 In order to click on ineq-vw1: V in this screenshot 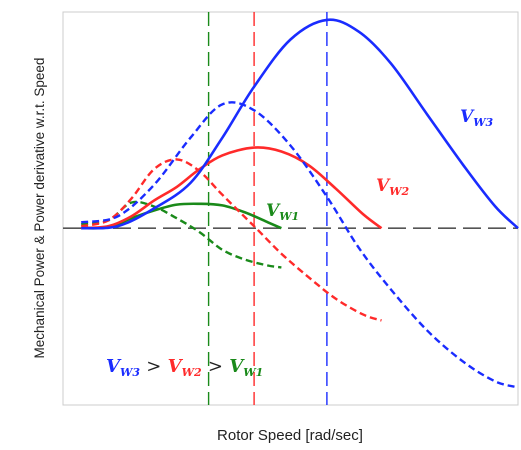, I will do `click(237, 366)`.